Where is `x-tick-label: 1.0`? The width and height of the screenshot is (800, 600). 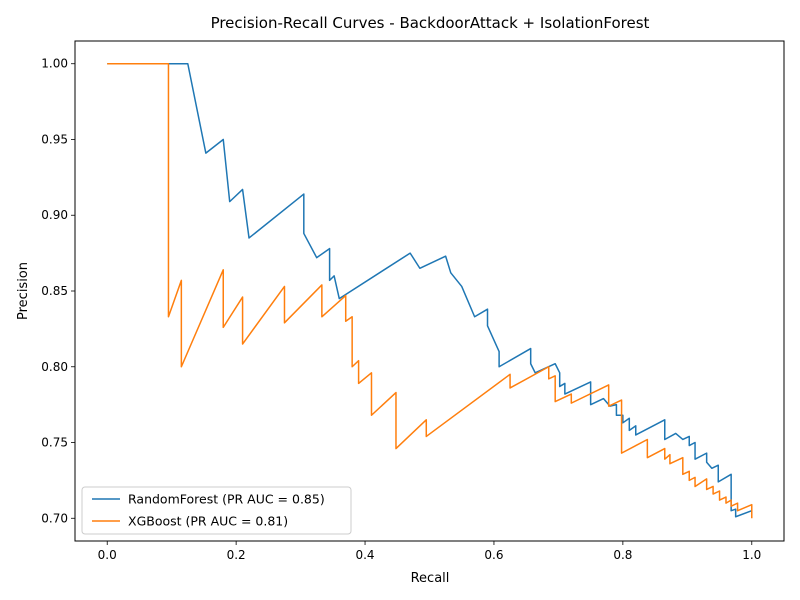 x-tick-label: 1.0 is located at coordinates (751, 555).